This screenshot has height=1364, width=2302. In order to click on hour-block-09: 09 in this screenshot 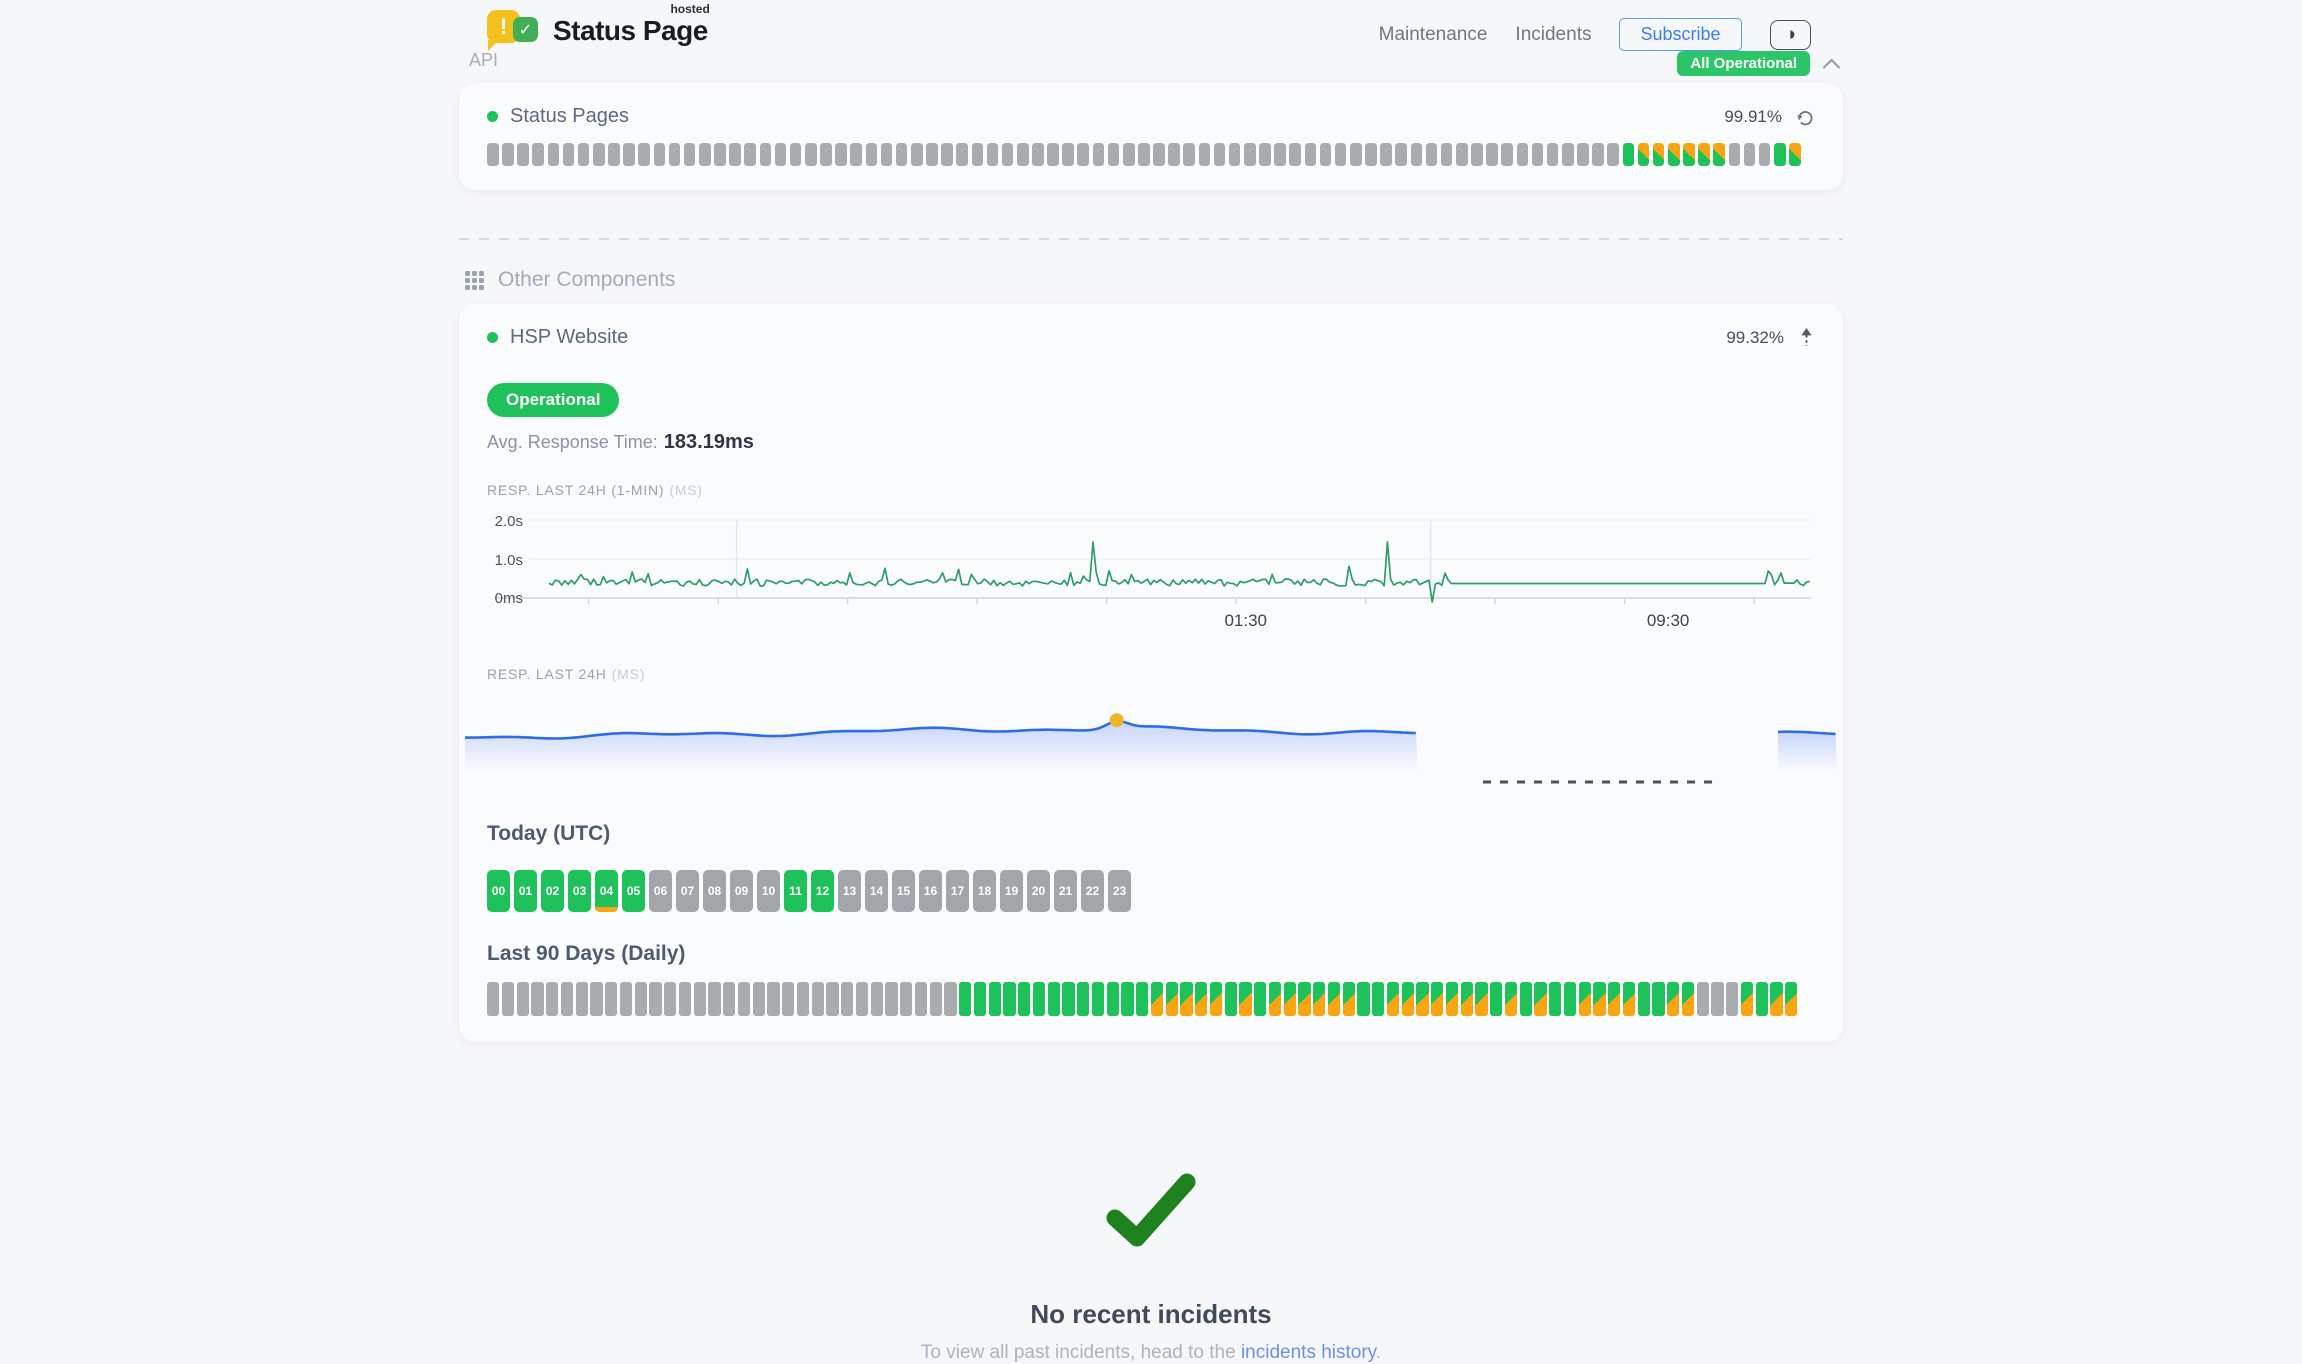, I will do `click(741, 891)`.